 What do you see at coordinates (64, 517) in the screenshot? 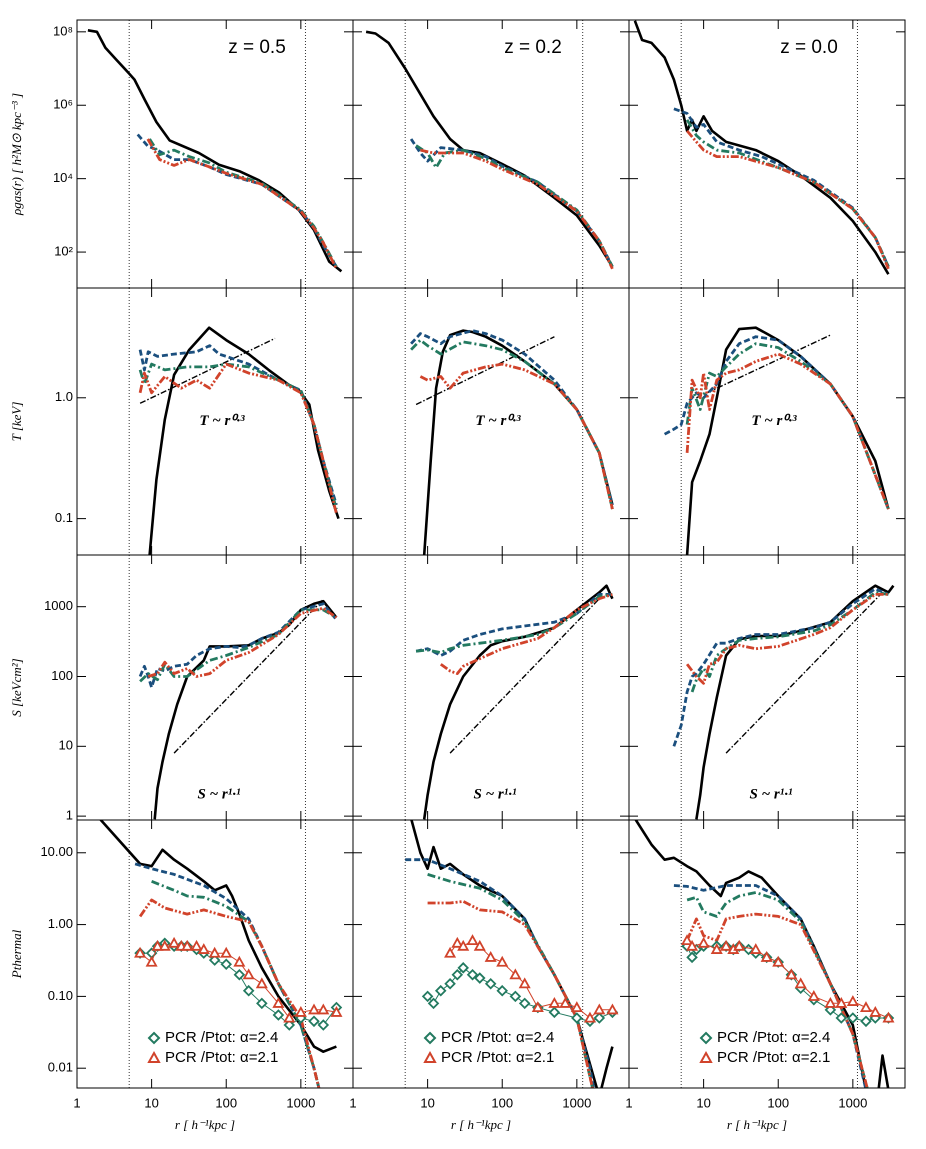
I see `y-tick-label: 0.1` at bounding box center [64, 517].